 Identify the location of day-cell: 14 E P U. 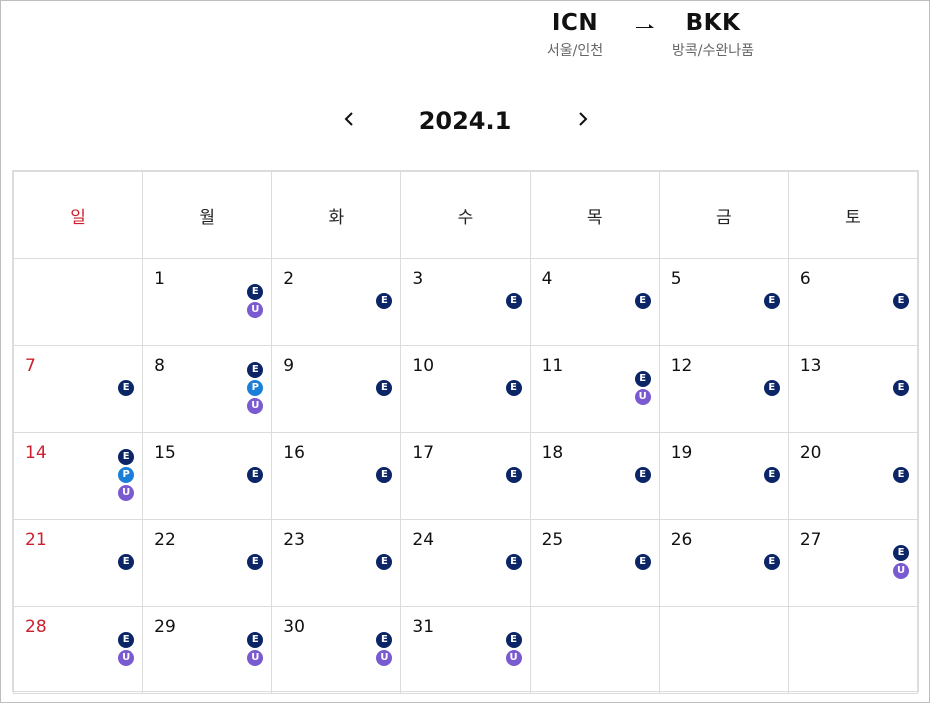
(78, 476).